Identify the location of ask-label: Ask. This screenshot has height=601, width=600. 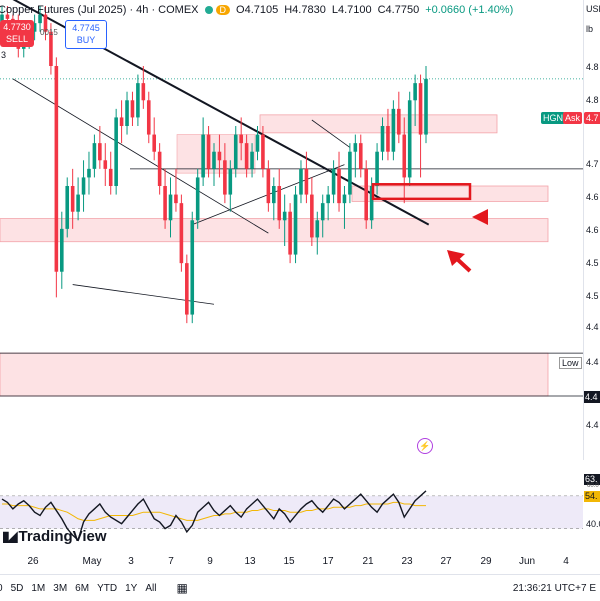
(573, 118).